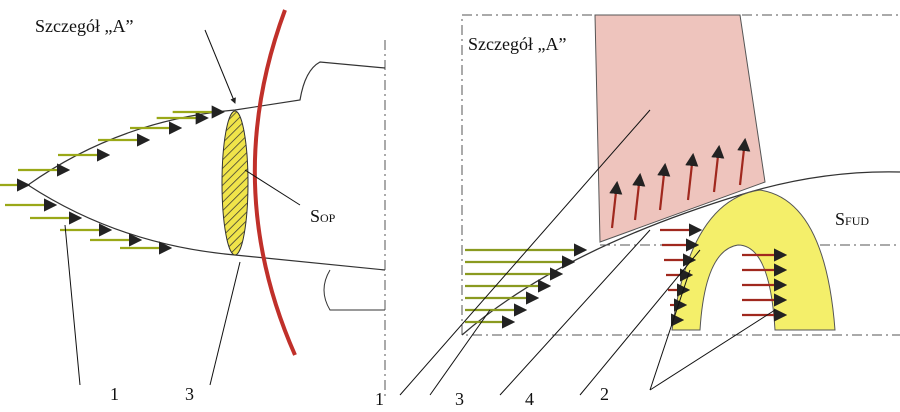 The width and height of the screenshot is (900, 412). Describe the element at coordinates (857, 221) in the screenshot. I see `symbol-sub: FUD` at that location.